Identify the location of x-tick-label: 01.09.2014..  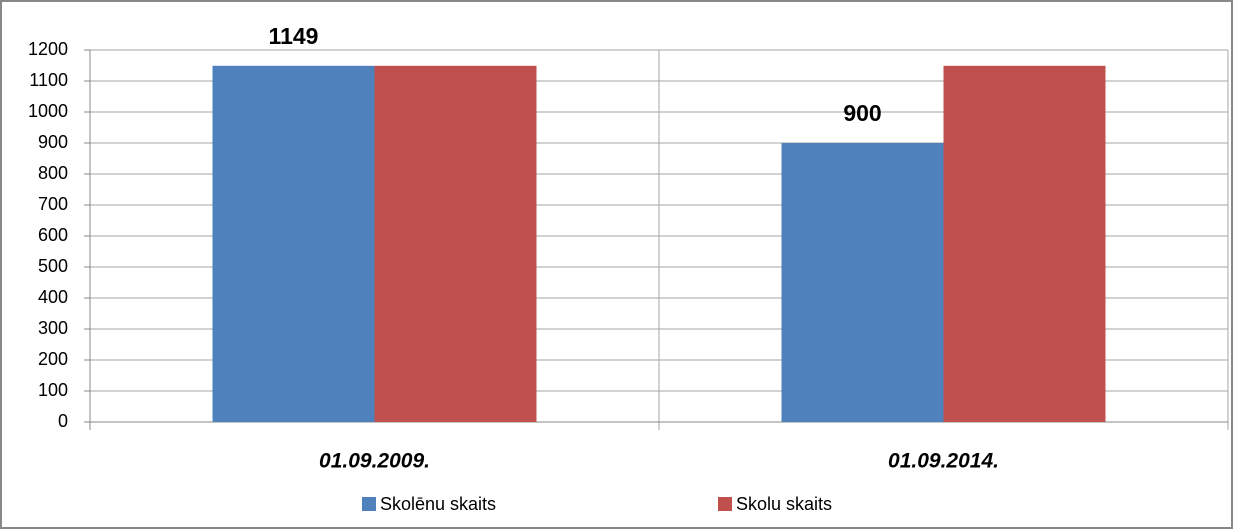
(943, 461).